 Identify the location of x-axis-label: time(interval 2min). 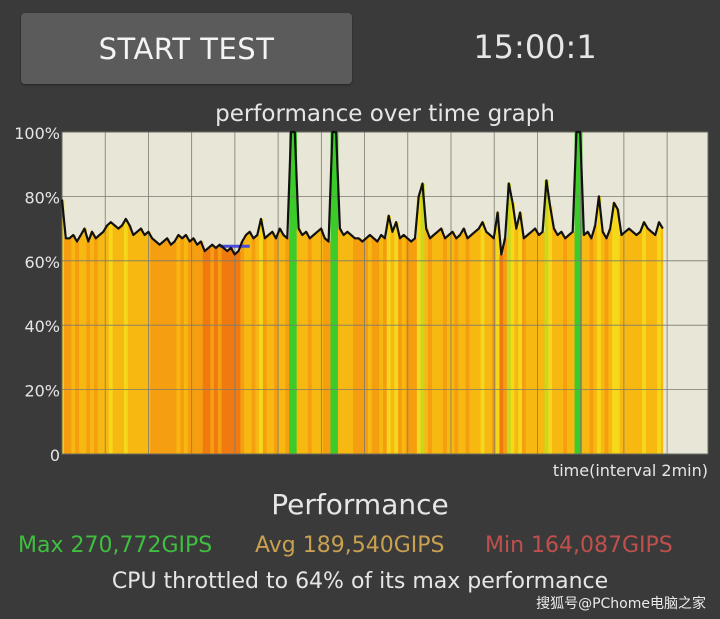
(630, 470).